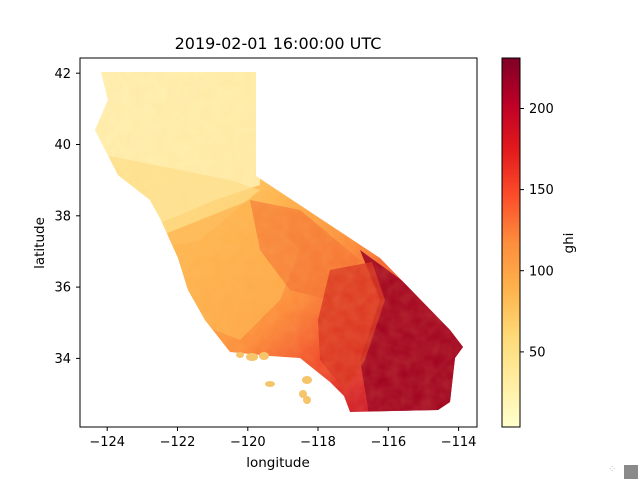 The width and height of the screenshot is (640, 480). Describe the element at coordinates (62, 216) in the screenshot. I see `y-tick-label: 38` at that location.